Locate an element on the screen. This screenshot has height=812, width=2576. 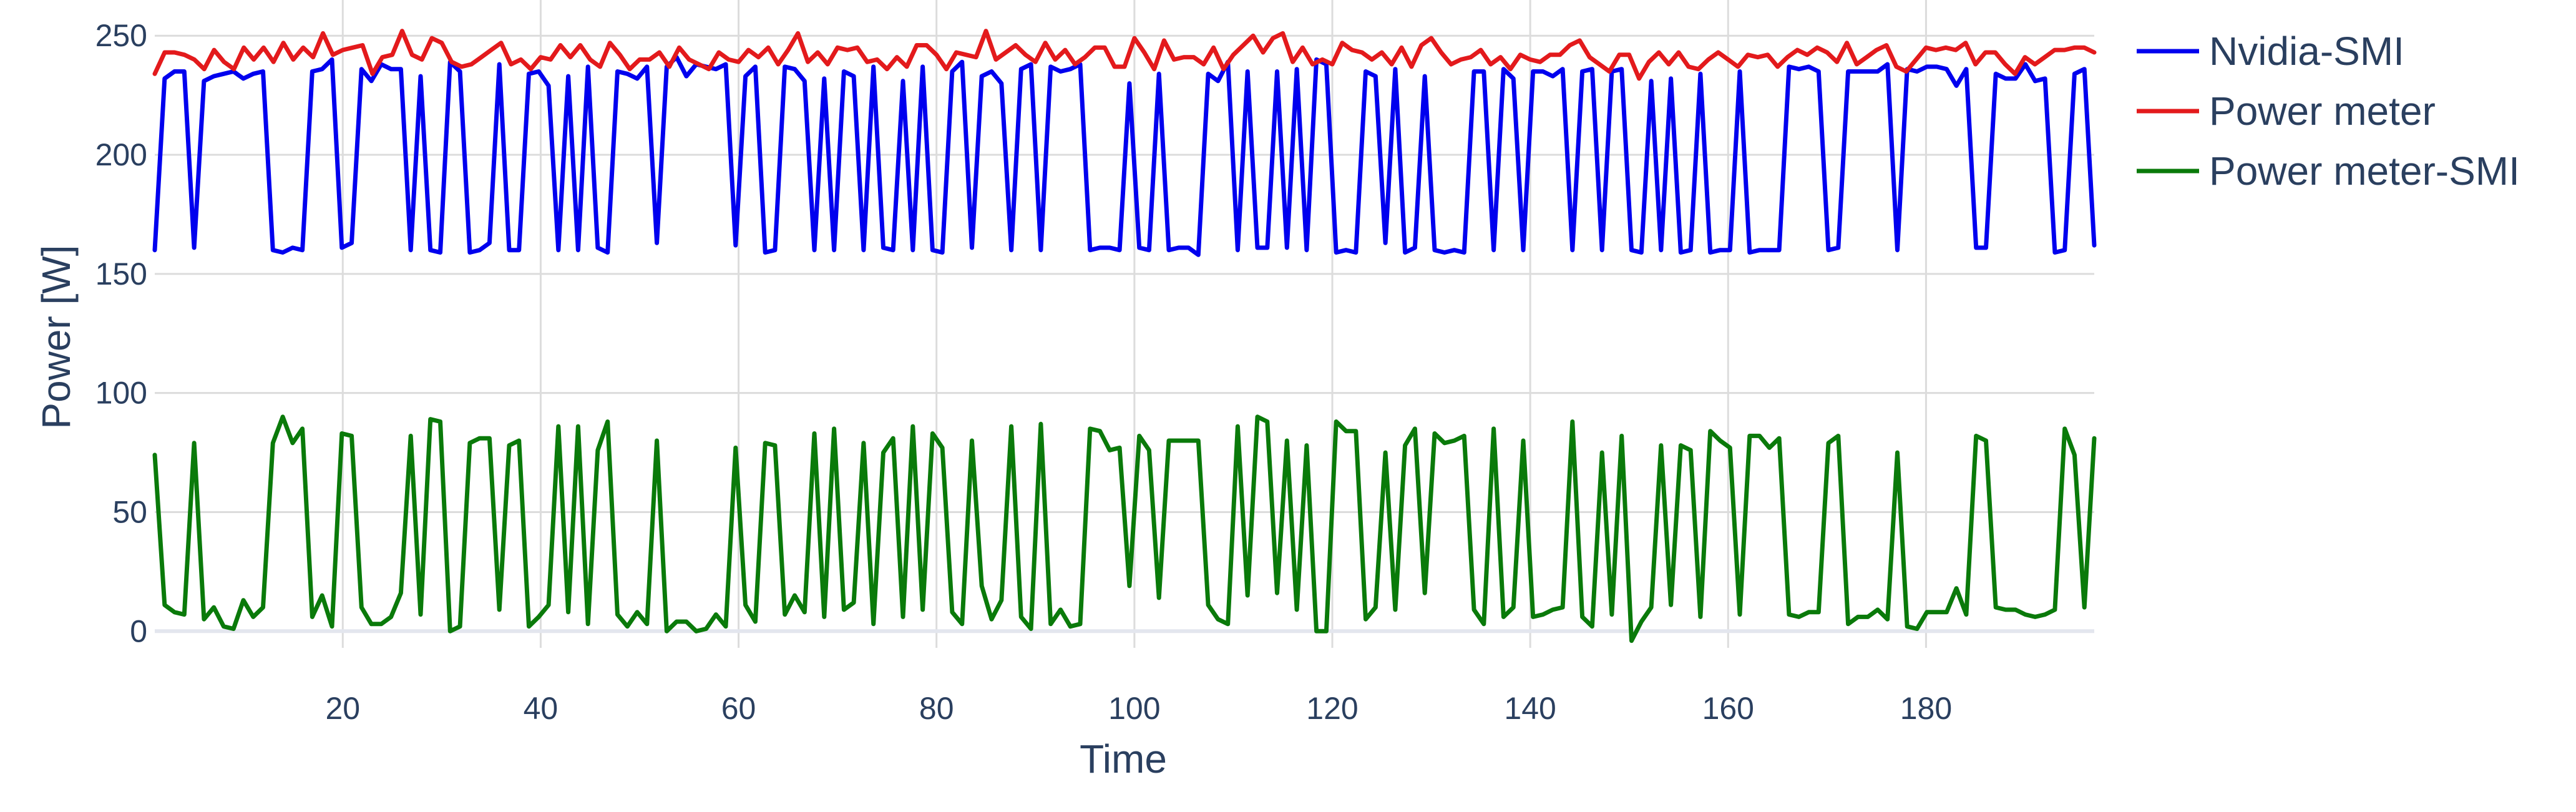
y-tick-label: 200 is located at coordinates (121, 154).